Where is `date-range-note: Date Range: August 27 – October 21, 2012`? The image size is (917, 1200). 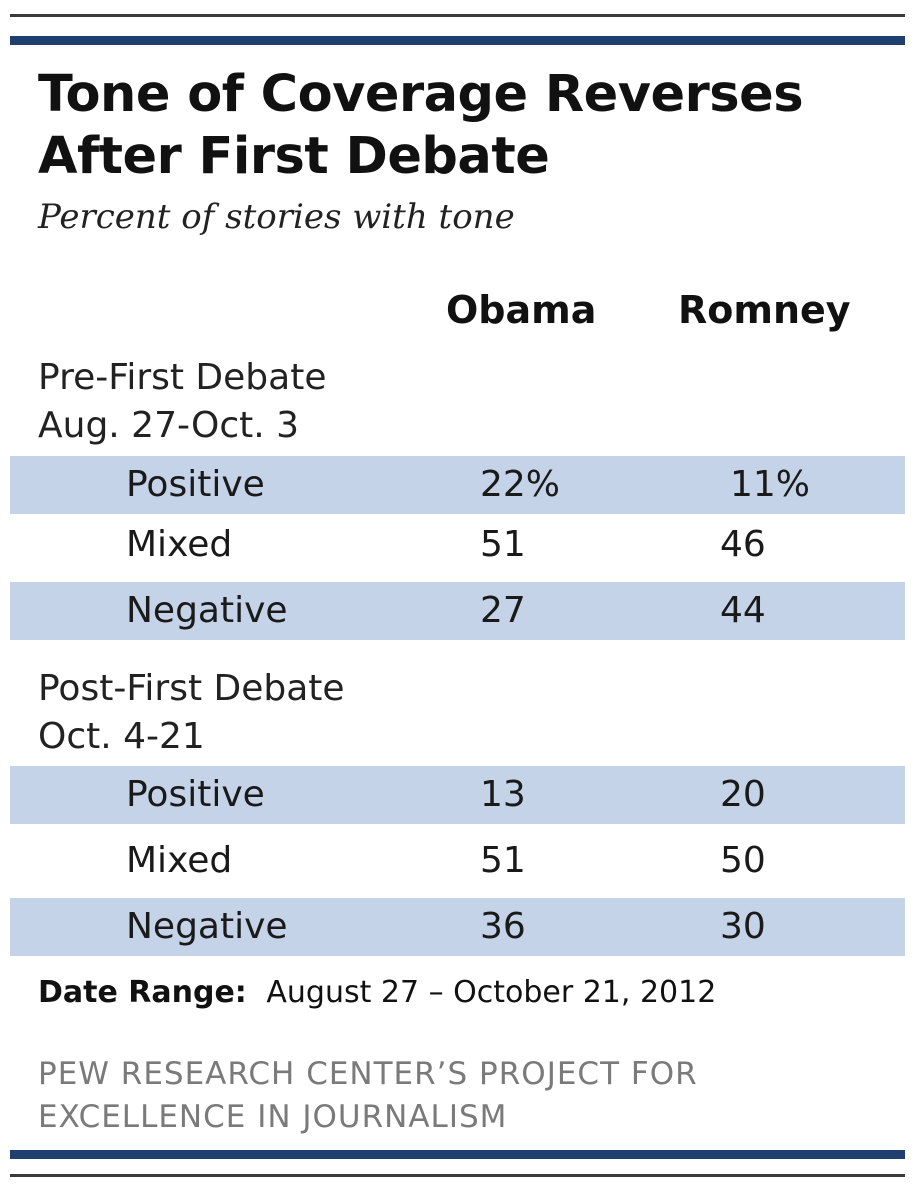
date-range-note: Date Range: August 27 – October 21, 2012 is located at coordinates (377, 992).